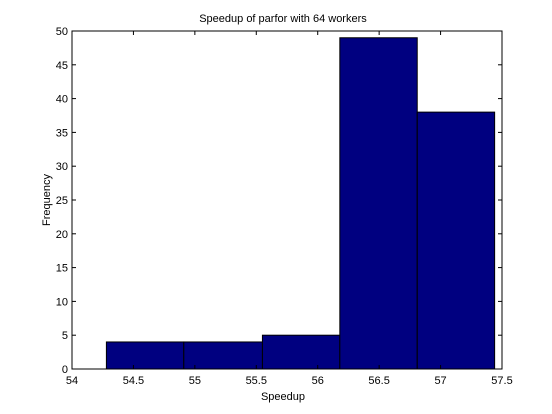  What do you see at coordinates (318, 381) in the screenshot?
I see `x-tick-label-4: 56` at bounding box center [318, 381].